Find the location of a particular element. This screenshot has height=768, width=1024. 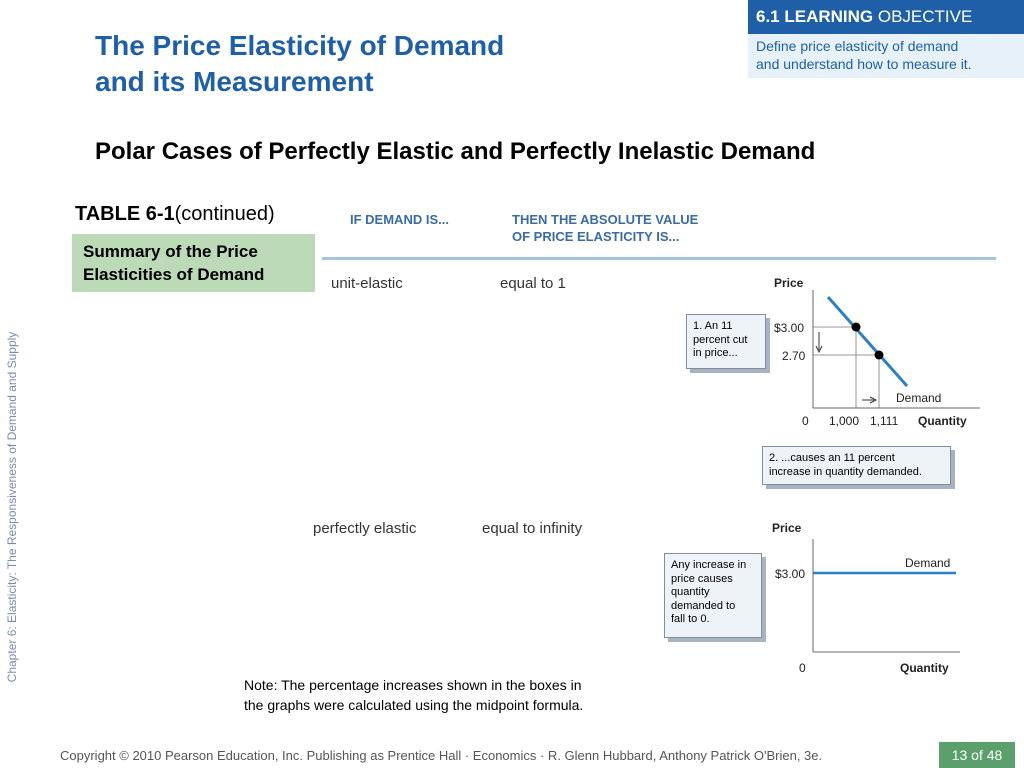

graph1-quantity-arrowhead is located at coordinates (873, 400).